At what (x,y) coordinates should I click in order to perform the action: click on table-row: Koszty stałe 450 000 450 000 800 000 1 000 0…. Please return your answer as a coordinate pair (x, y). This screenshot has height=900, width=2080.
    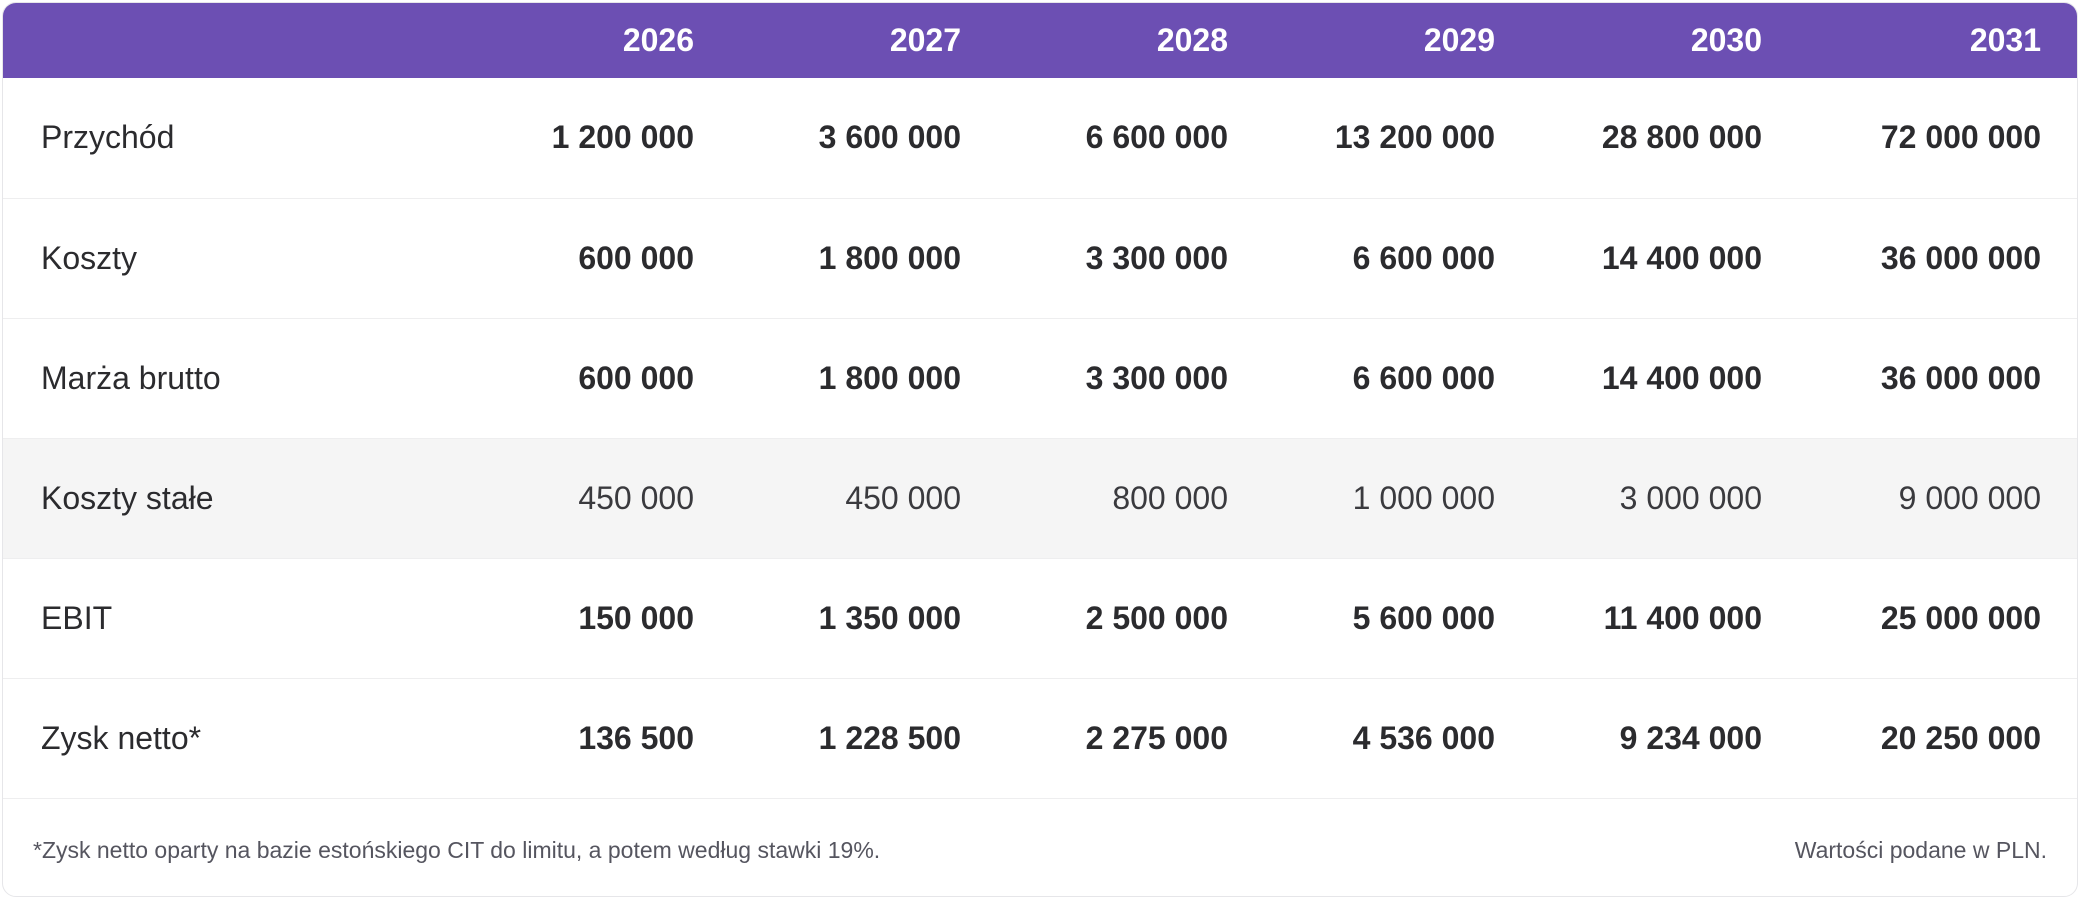
    Looking at the image, I should click on (1040, 498).